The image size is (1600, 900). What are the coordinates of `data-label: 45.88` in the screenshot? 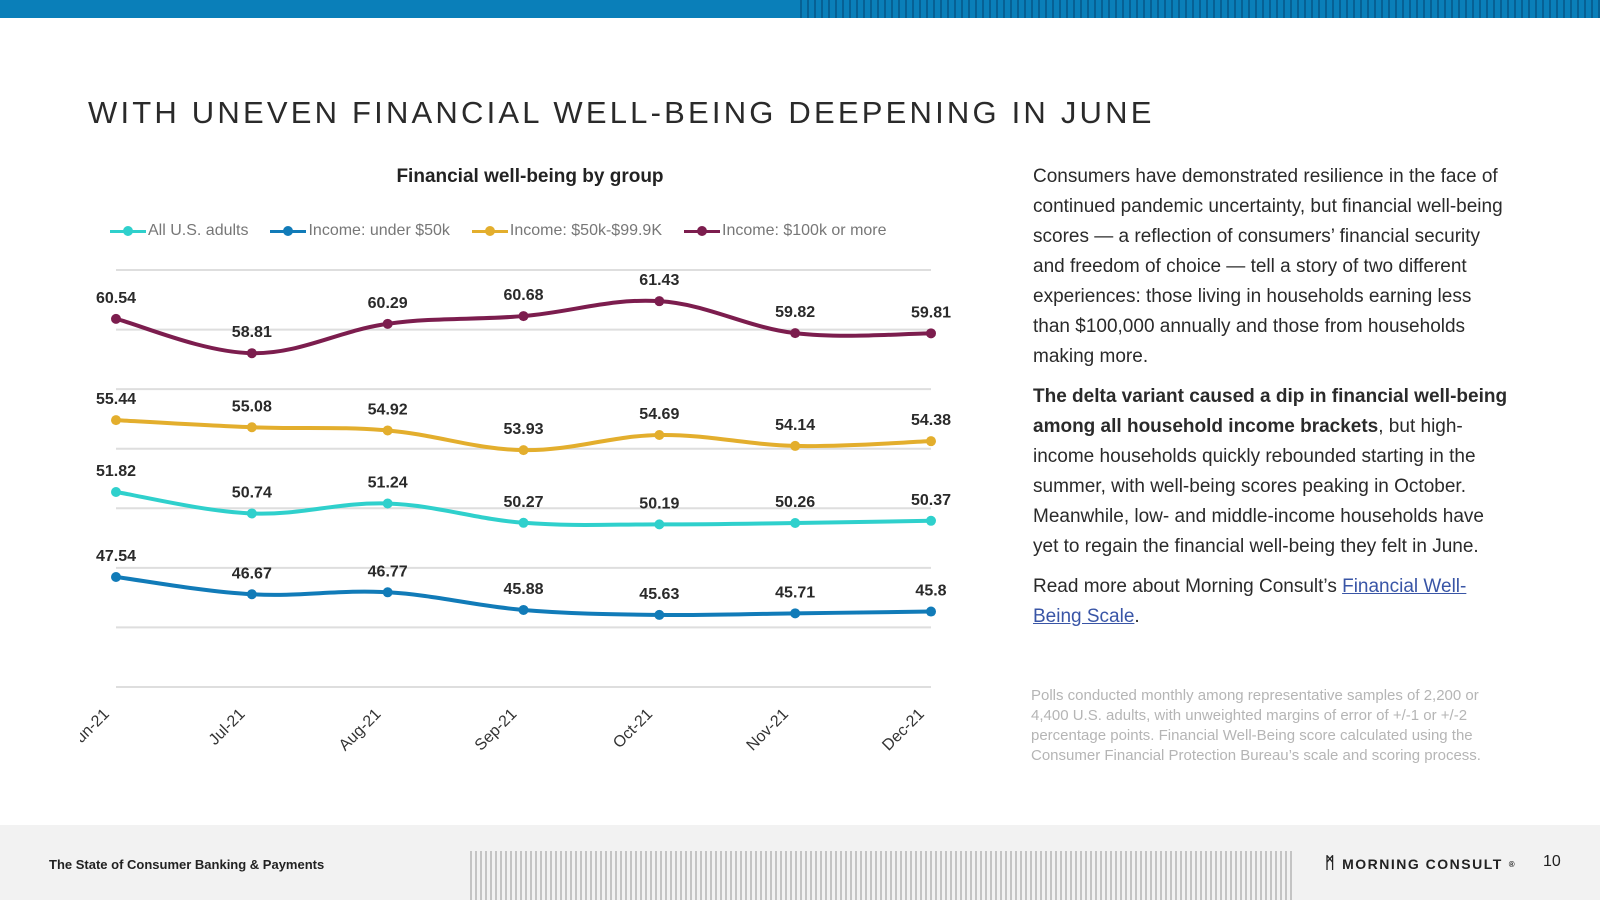 It's located at (523, 589).